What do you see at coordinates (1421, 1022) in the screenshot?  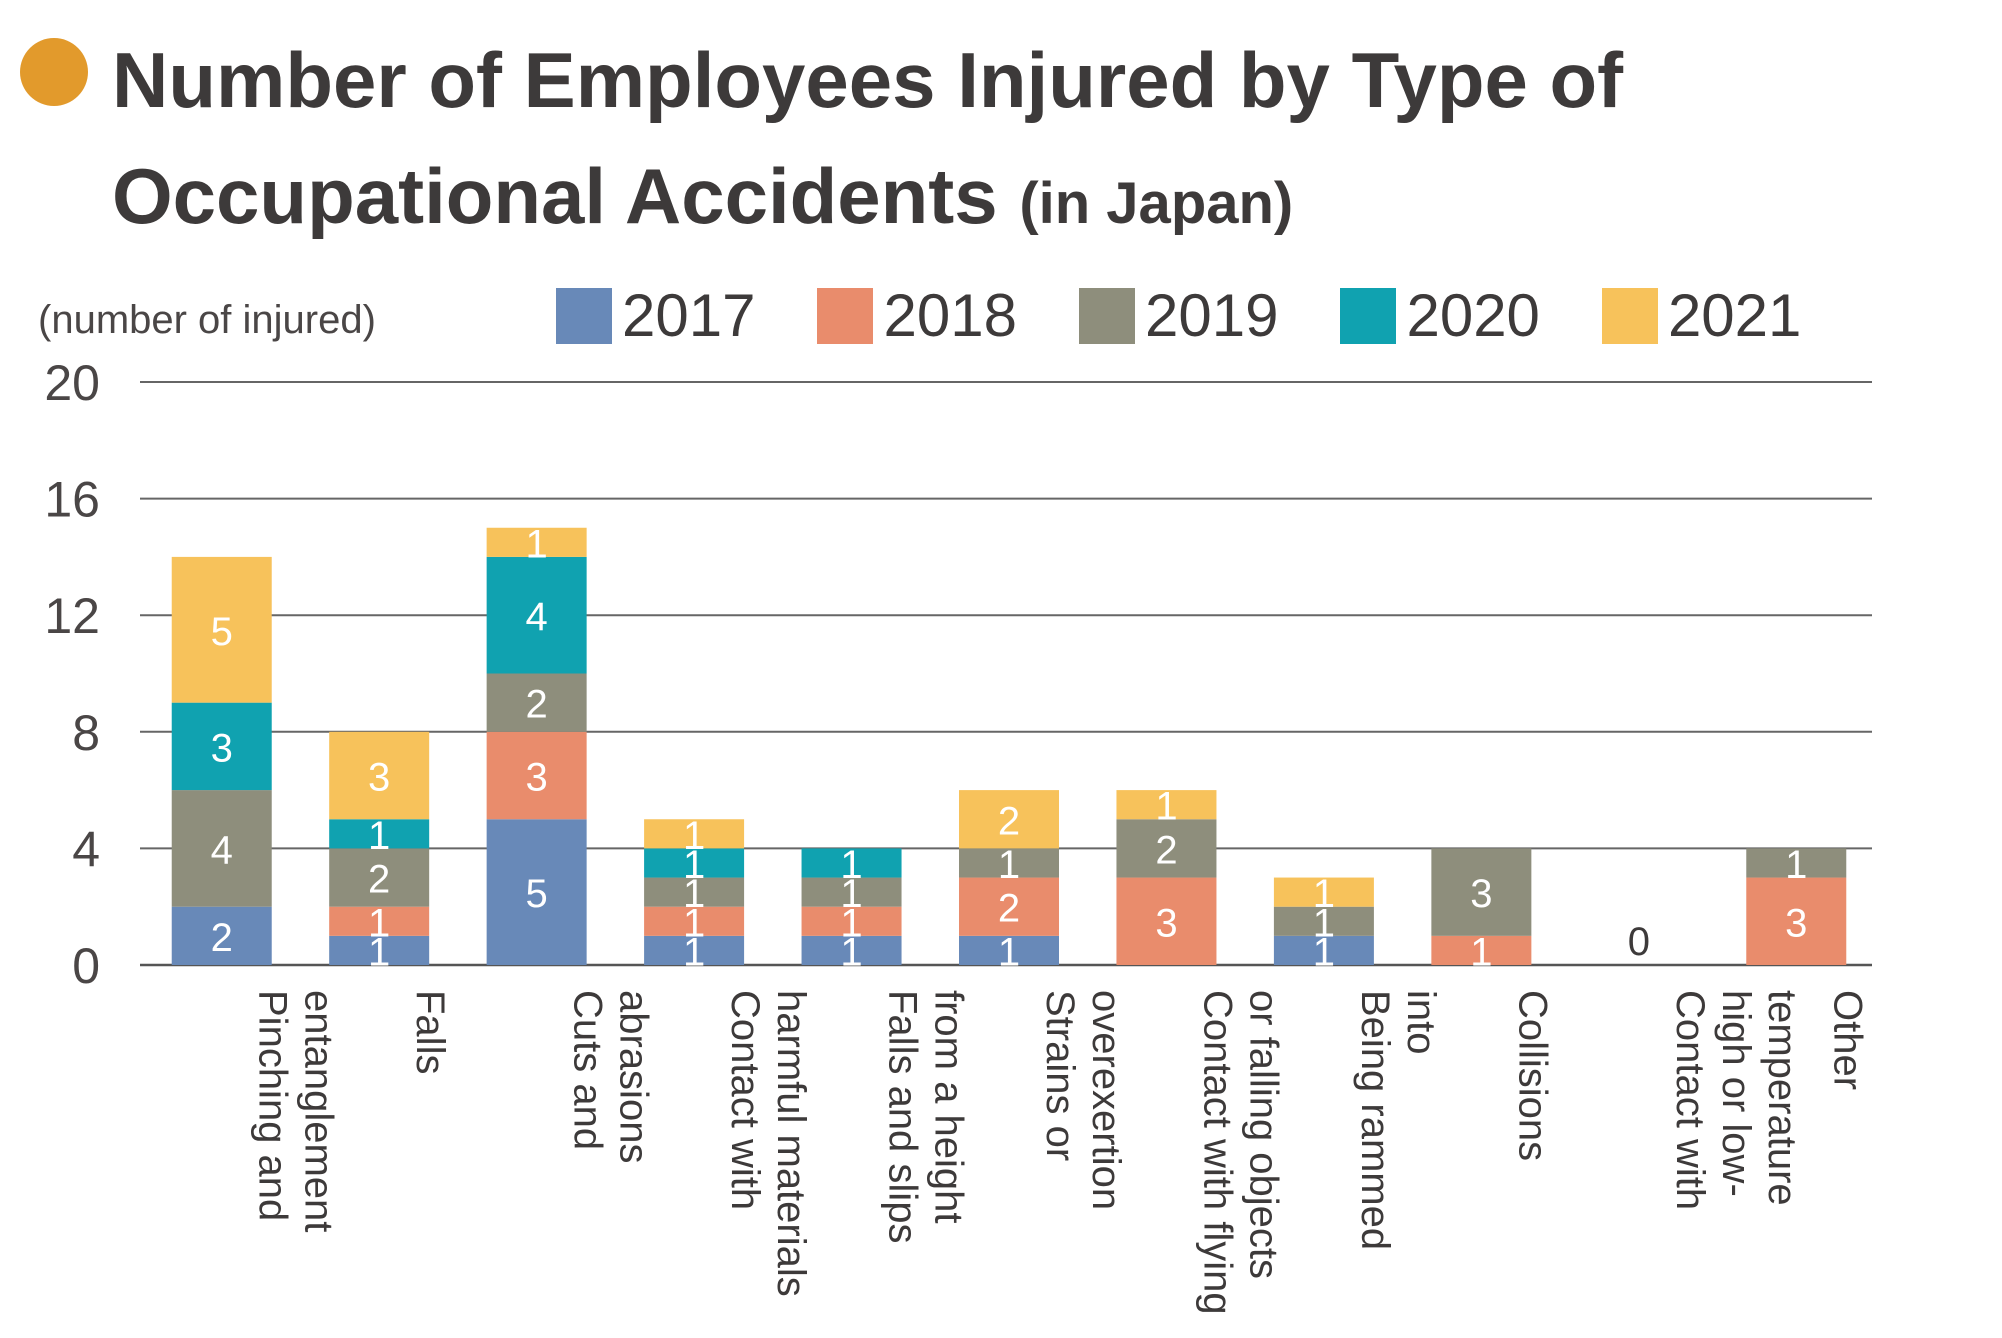 I see `x-tick-label-line: into` at bounding box center [1421, 1022].